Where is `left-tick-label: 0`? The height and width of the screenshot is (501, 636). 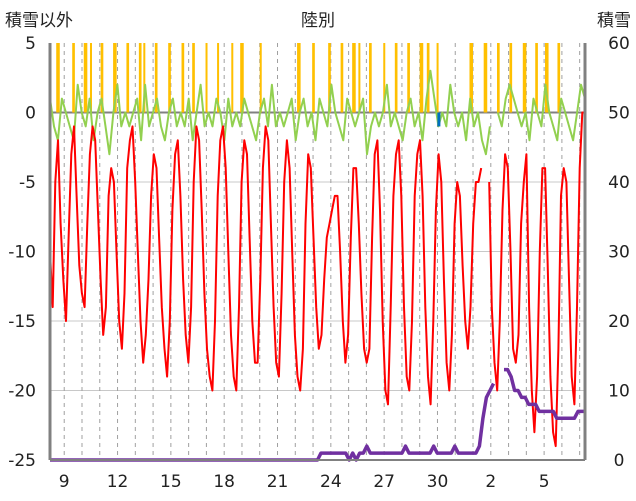
left-tick-label: 0 is located at coordinates (30, 114).